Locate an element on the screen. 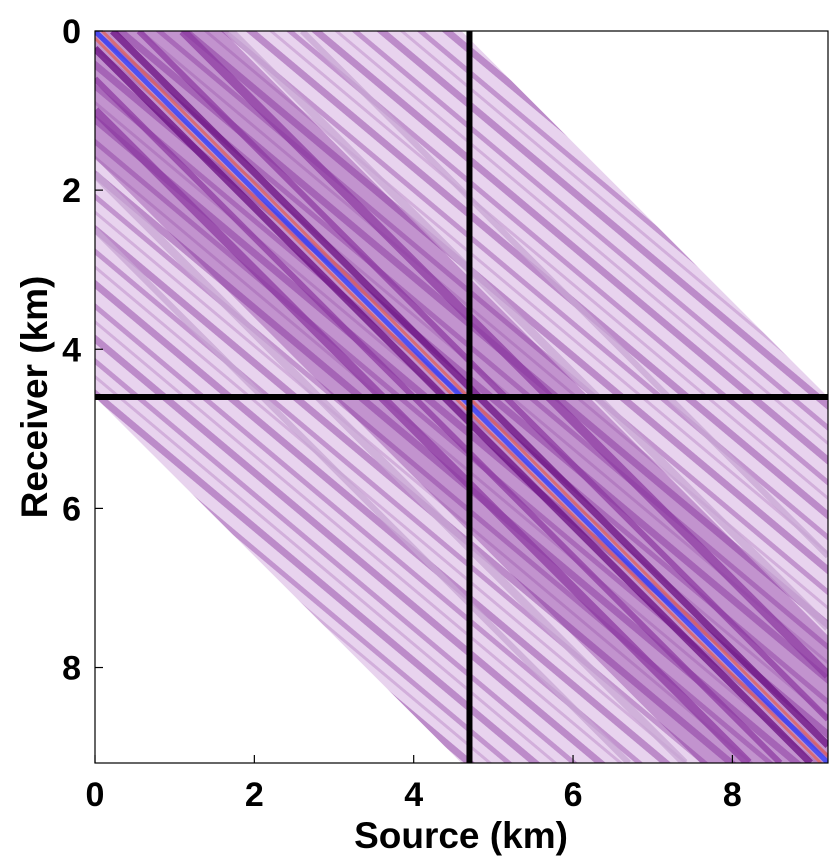  x-axis-ticks: 0 2 4 6 8 is located at coordinates (414, 784).